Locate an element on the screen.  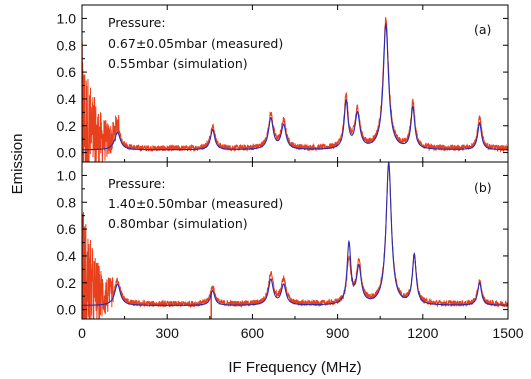
panel-b-ytick-label: 0.4 is located at coordinates (67, 256).